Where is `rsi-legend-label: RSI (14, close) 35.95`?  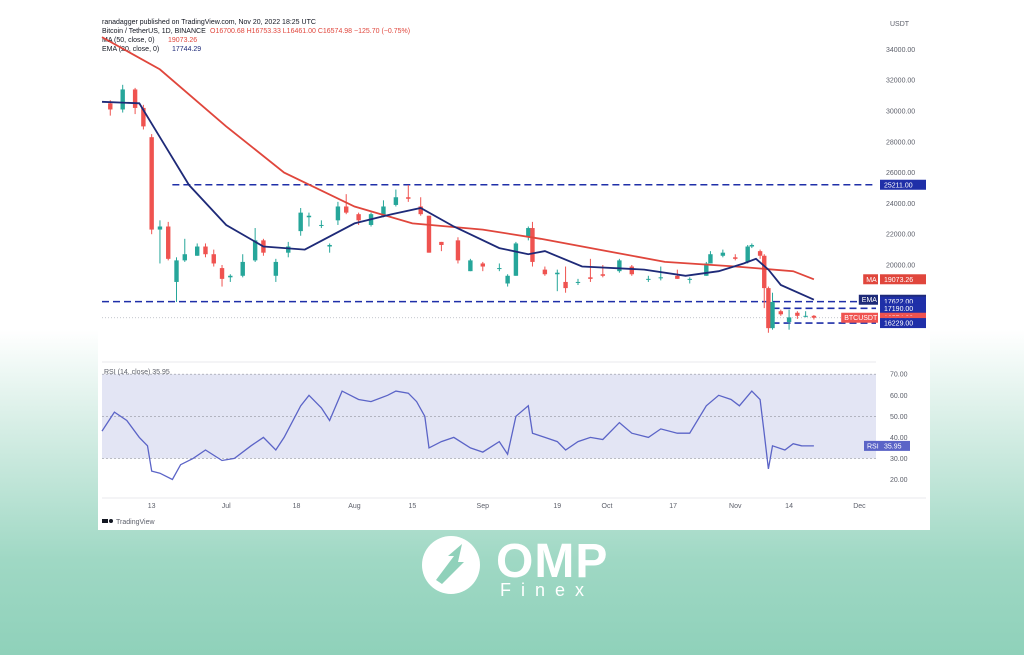 rsi-legend-label: RSI (14, close) 35.95 is located at coordinates (137, 372).